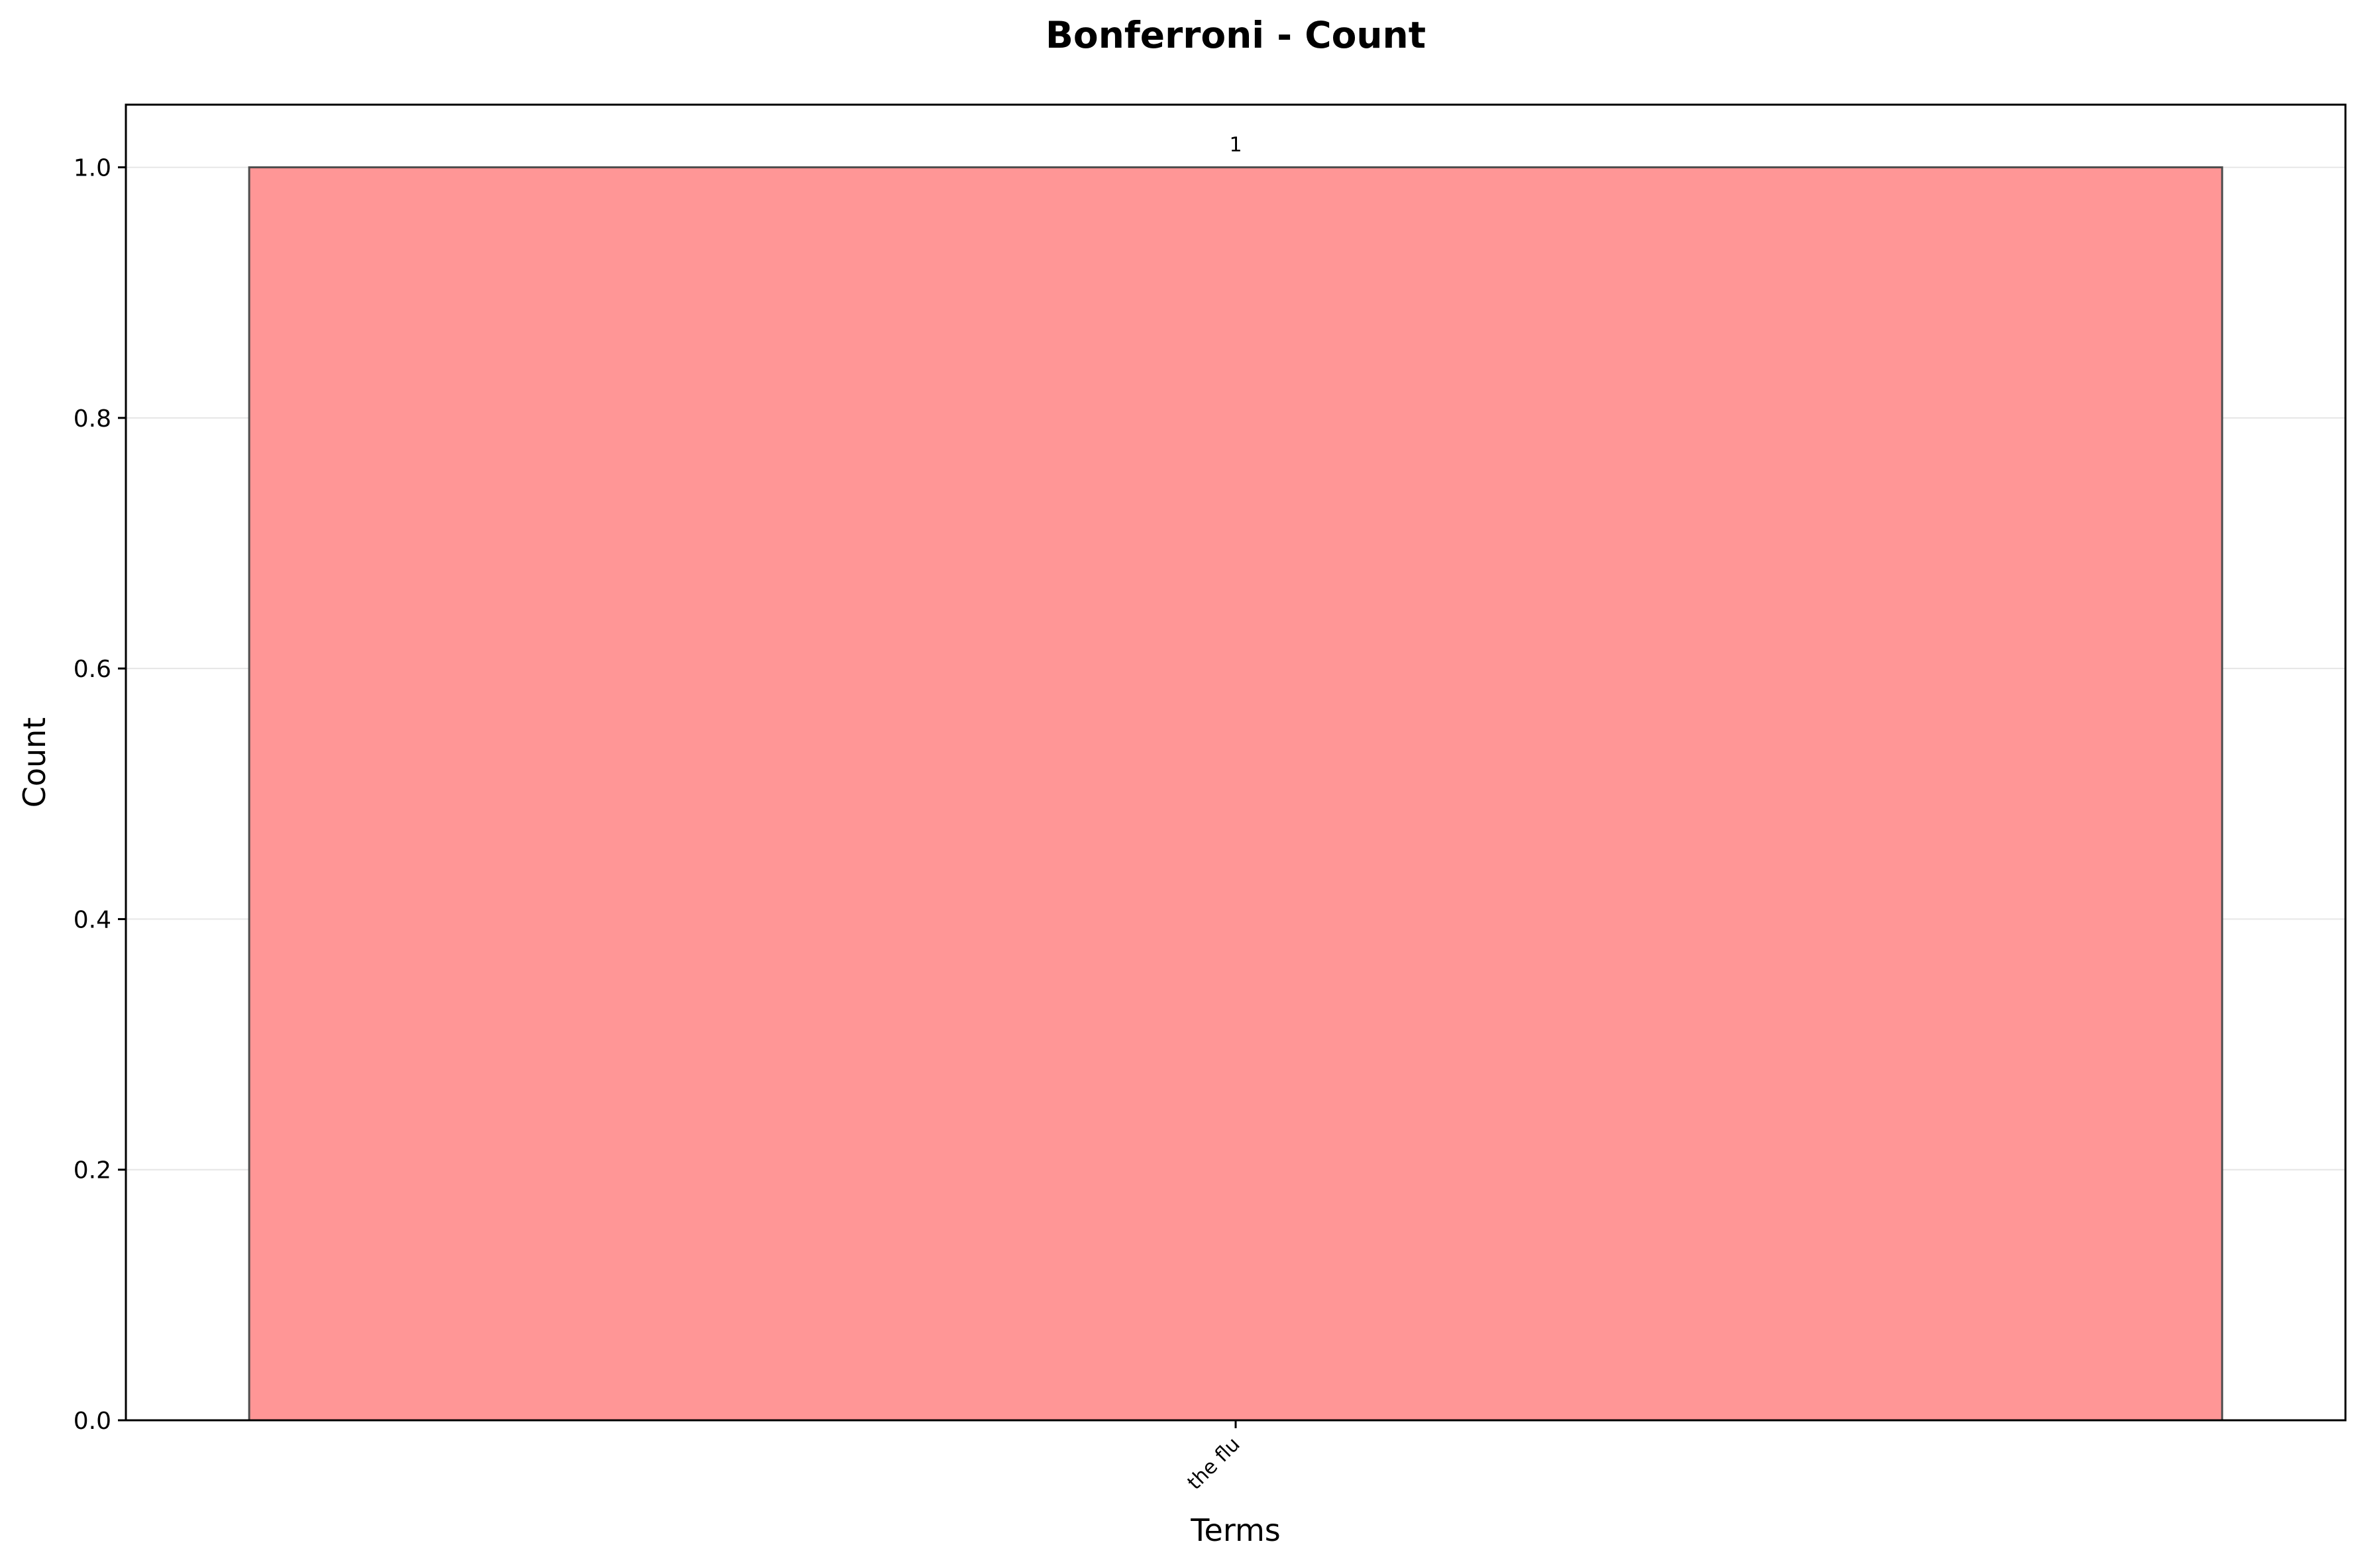  I want to click on y-tick-label: 0.2, so click(92, 1170).